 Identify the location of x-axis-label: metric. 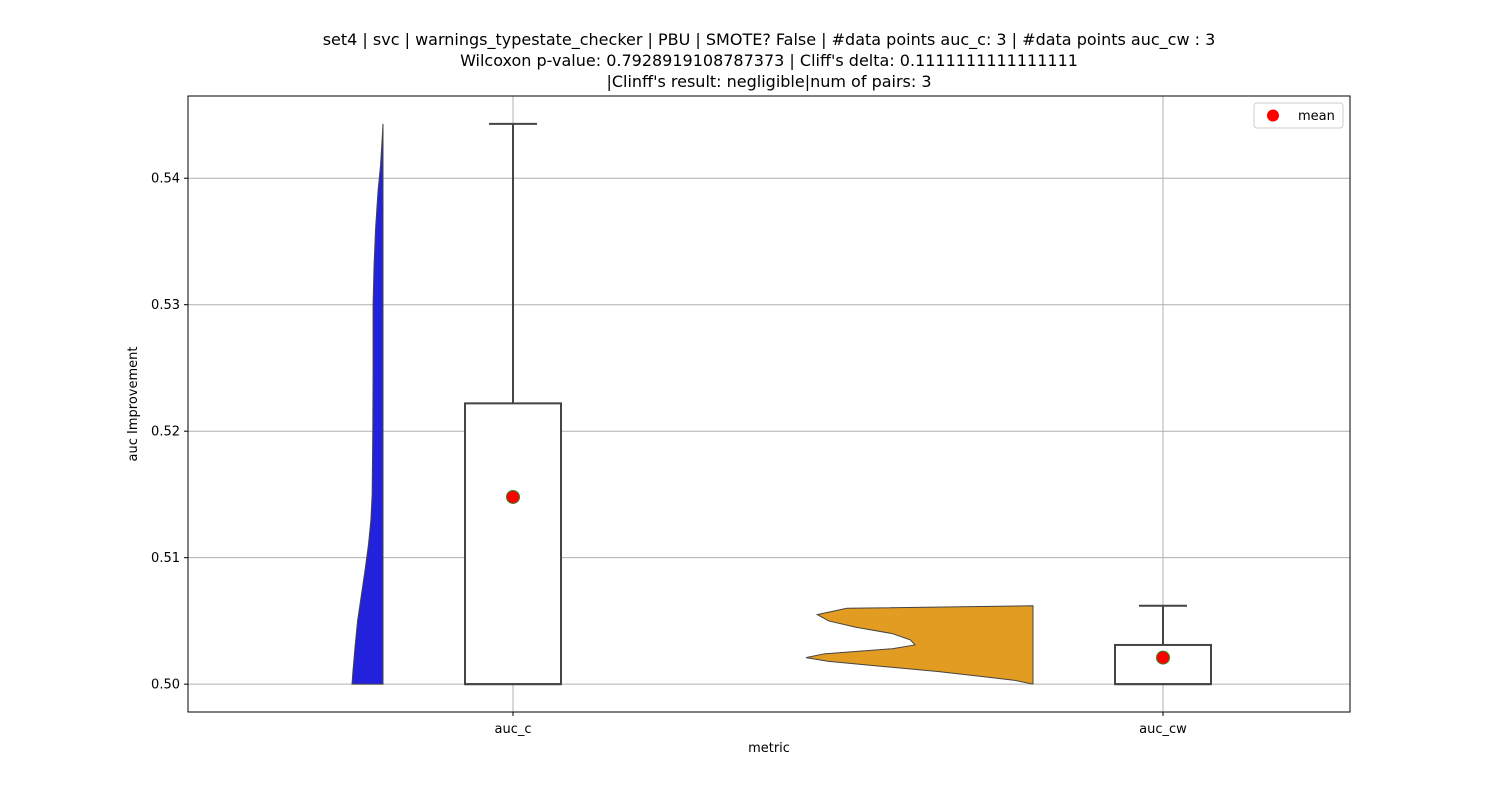
(769, 748).